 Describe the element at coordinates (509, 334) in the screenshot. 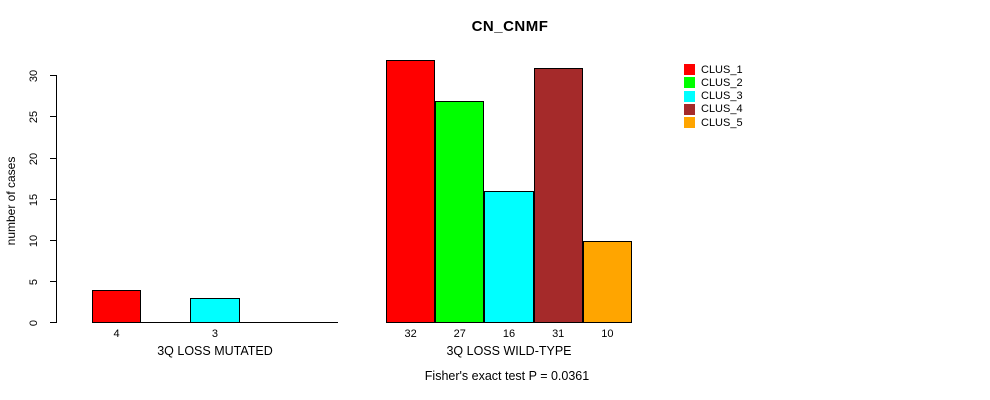

I see `bar-value-label: 16` at that location.